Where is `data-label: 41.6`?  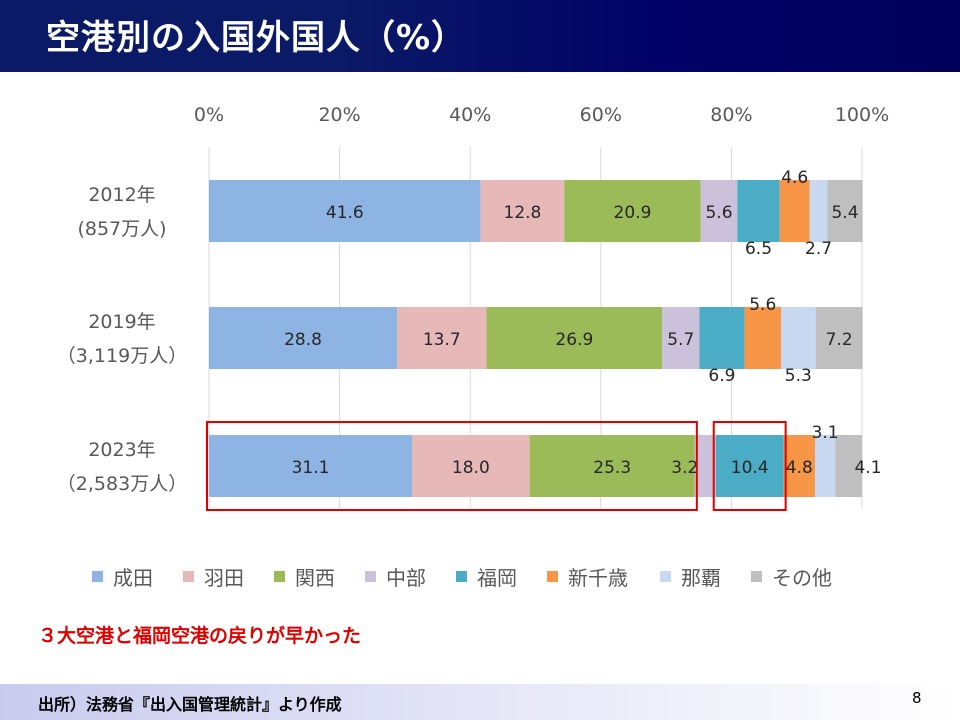 data-label: 41.6 is located at coordinates (345, 213).